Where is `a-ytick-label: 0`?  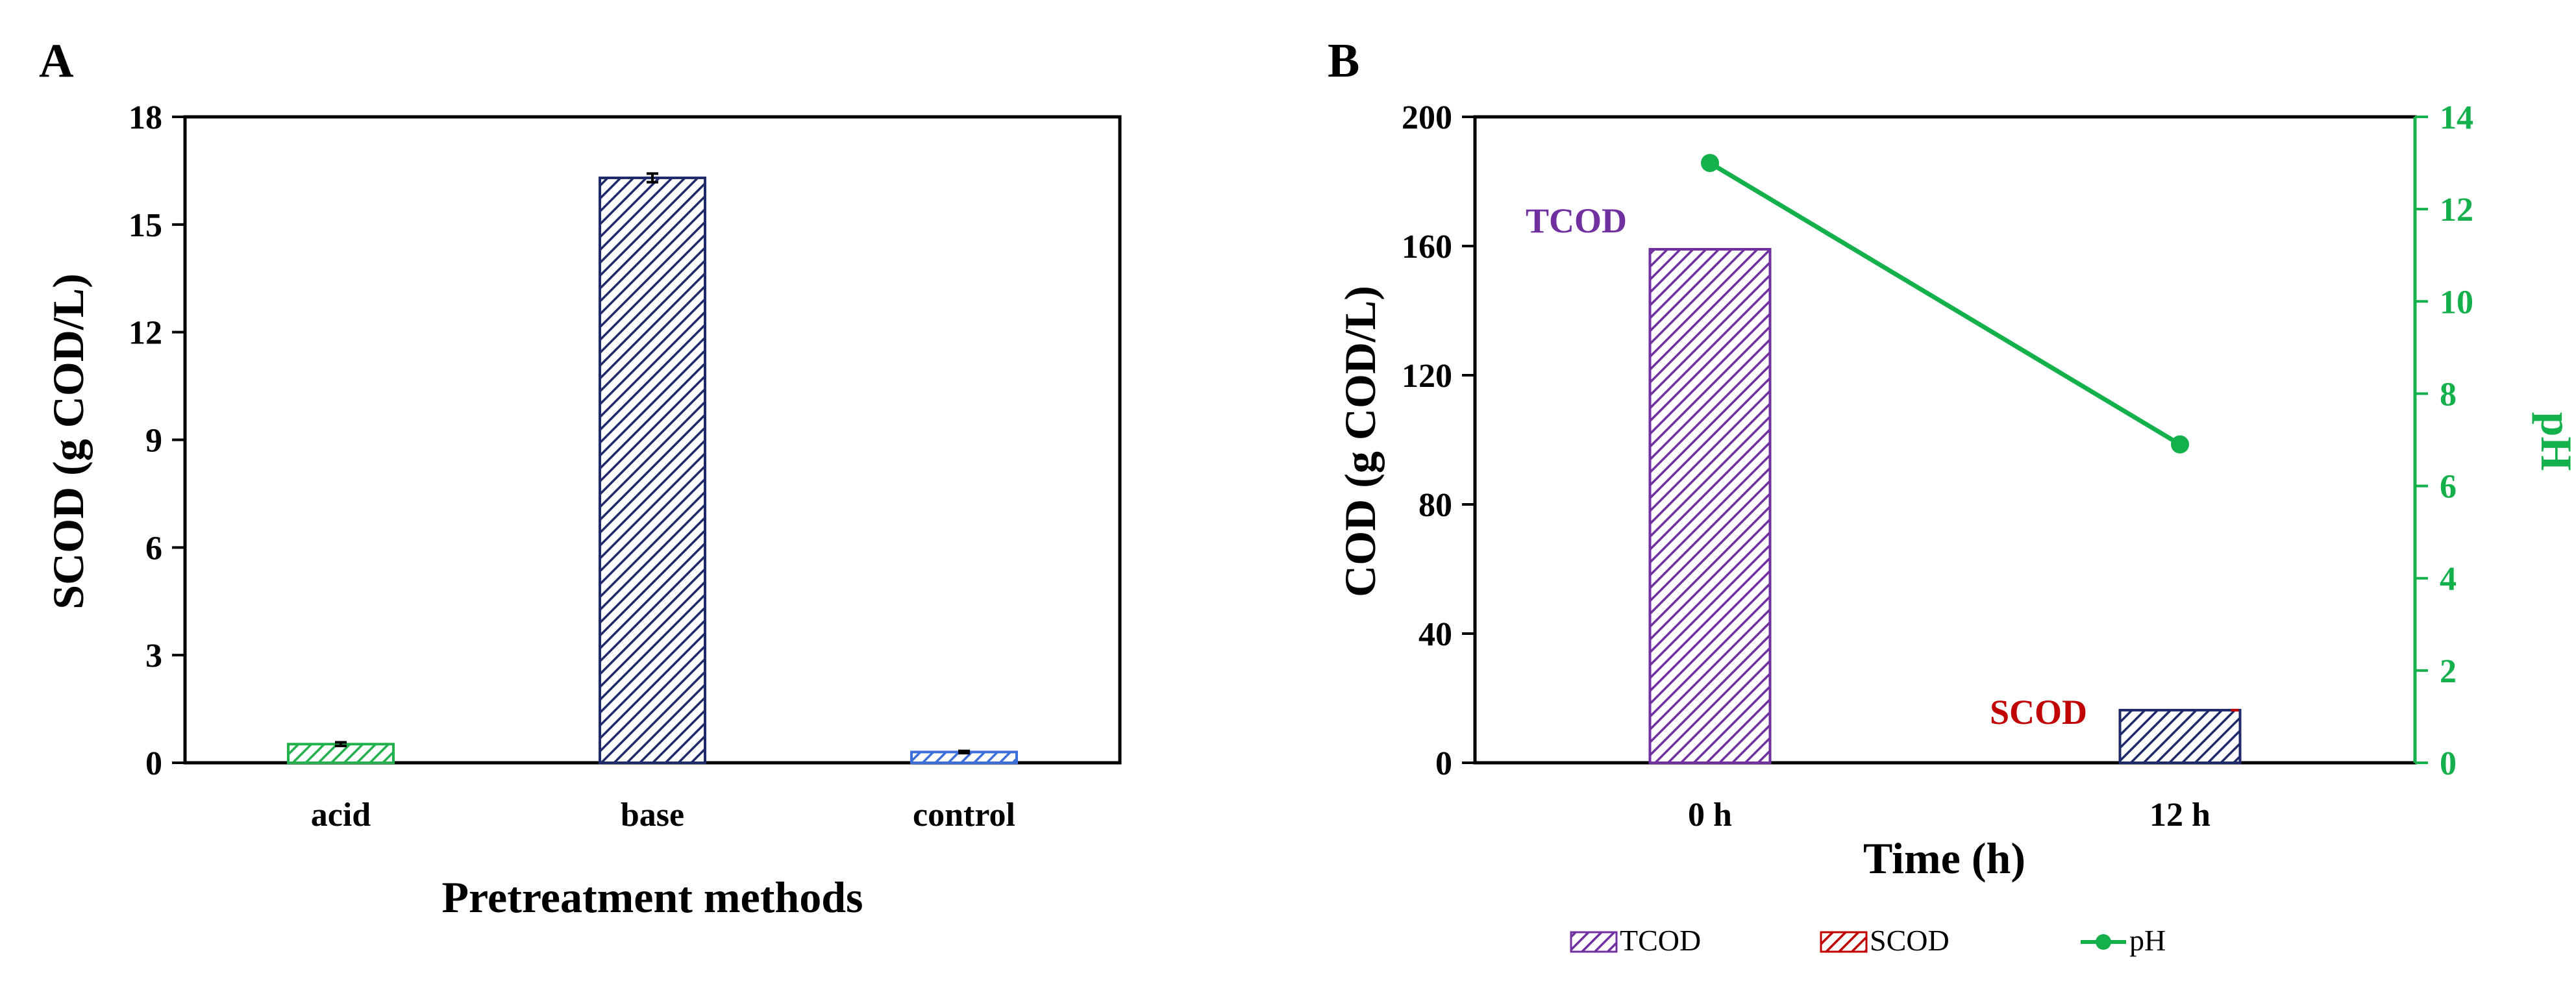 a-ytick-label: 0 is located at coordinates (153, 764).